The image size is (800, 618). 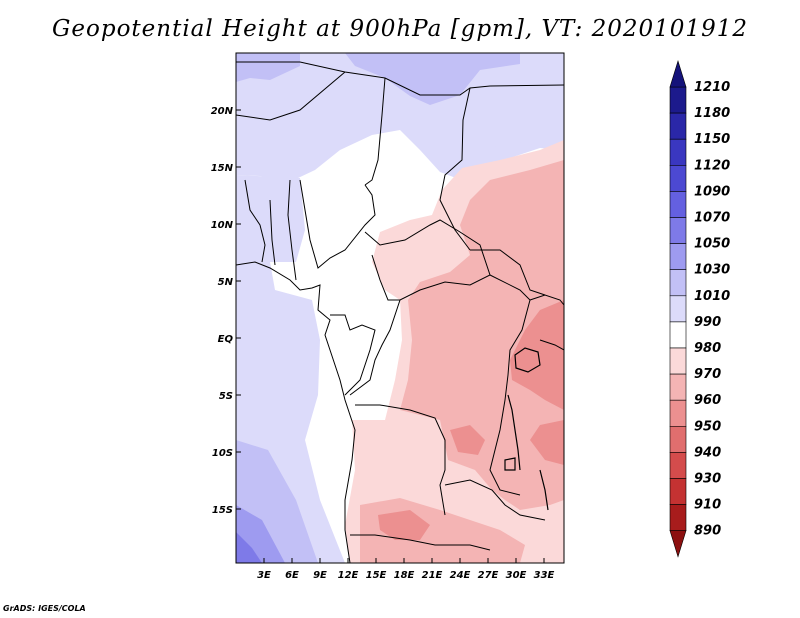 What do you see at coordinates (291, 96) in the screenshot?
I see `border-mali-niger` at bounding box center [291, 96].